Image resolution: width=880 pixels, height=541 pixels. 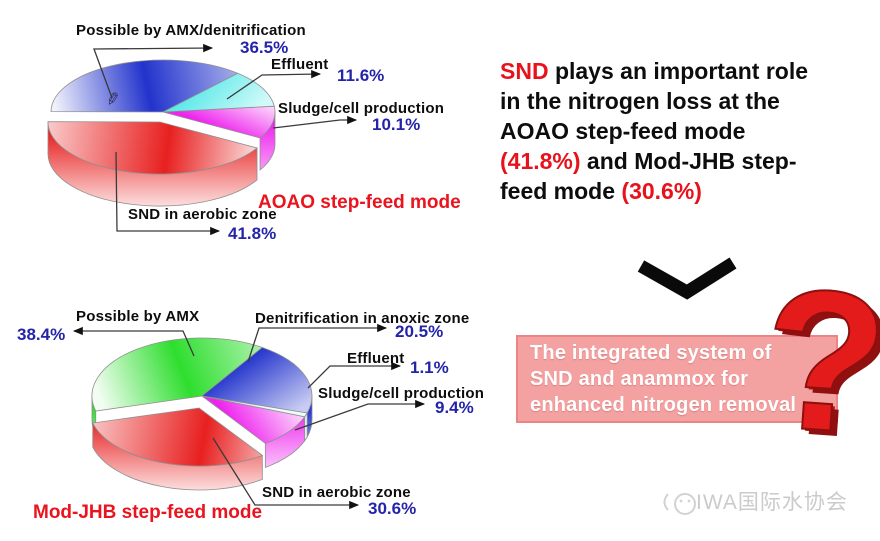 I want to click on slice-percent: 41.8%, so click(x=252, y=233).